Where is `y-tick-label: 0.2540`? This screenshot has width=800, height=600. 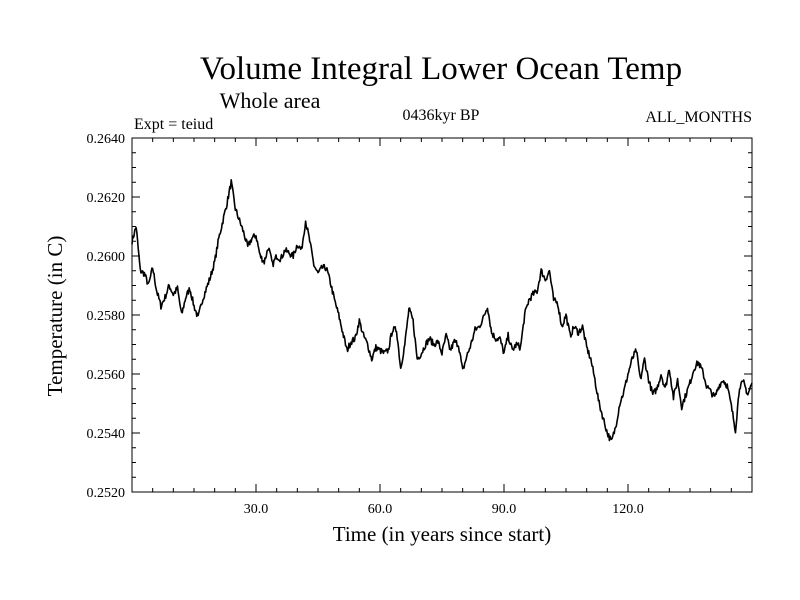 y-tick-label: 0.2540 is located at coordinates (106, 434).